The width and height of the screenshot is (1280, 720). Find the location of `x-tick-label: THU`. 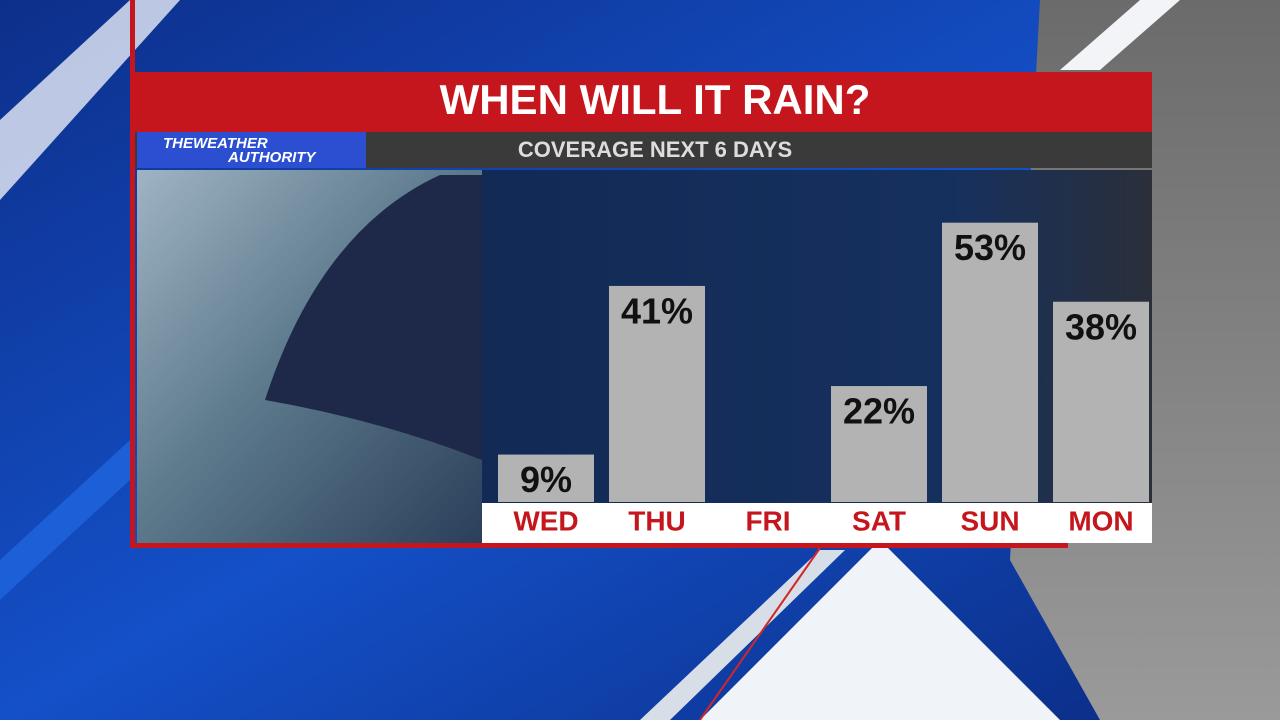

x-tick-label: THU is located at coordinates (657, 520).